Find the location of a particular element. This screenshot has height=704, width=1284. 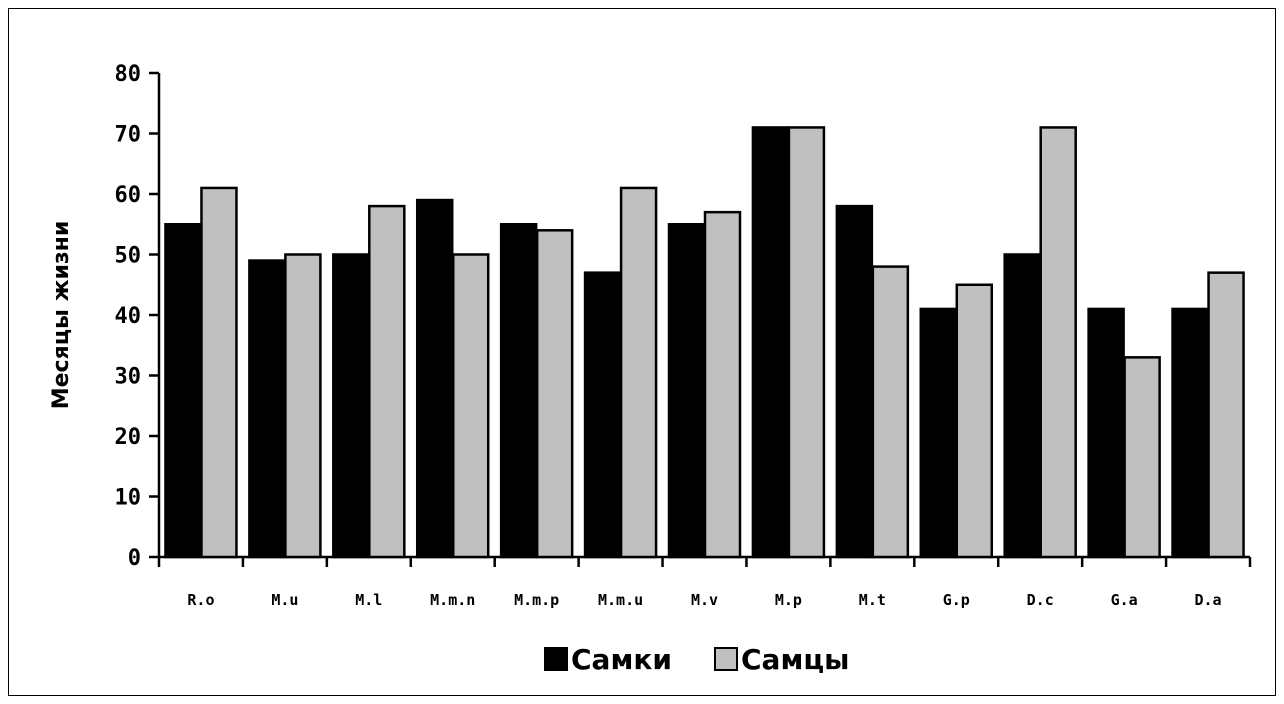

x-tick-label: M.l is located at coordinates (368, 600).